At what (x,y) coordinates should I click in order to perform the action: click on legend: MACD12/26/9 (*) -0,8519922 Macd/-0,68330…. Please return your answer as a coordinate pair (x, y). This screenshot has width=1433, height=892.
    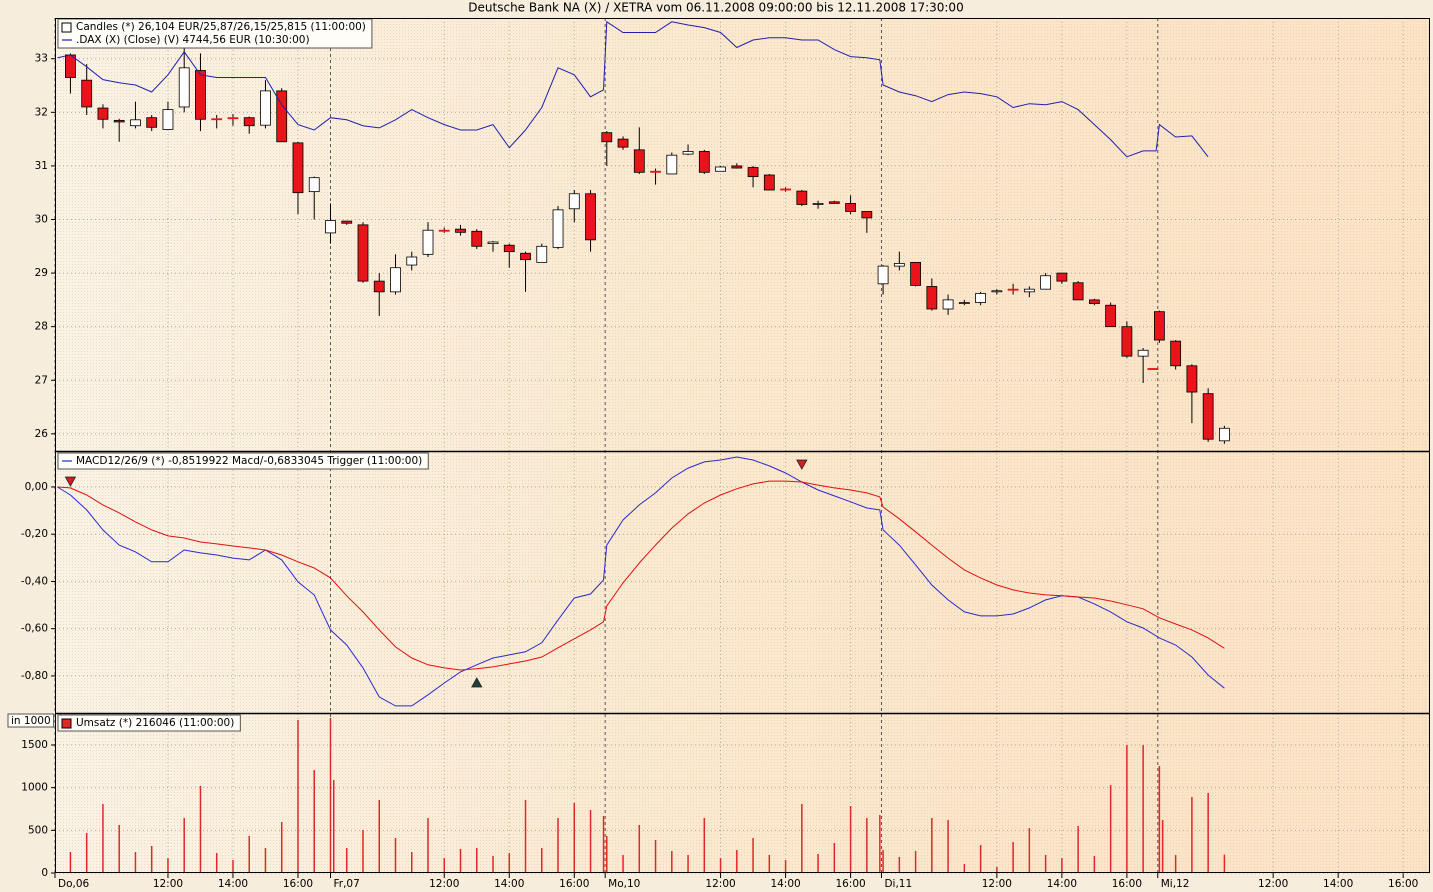
    Looking at the image, I should click on (243, 461).